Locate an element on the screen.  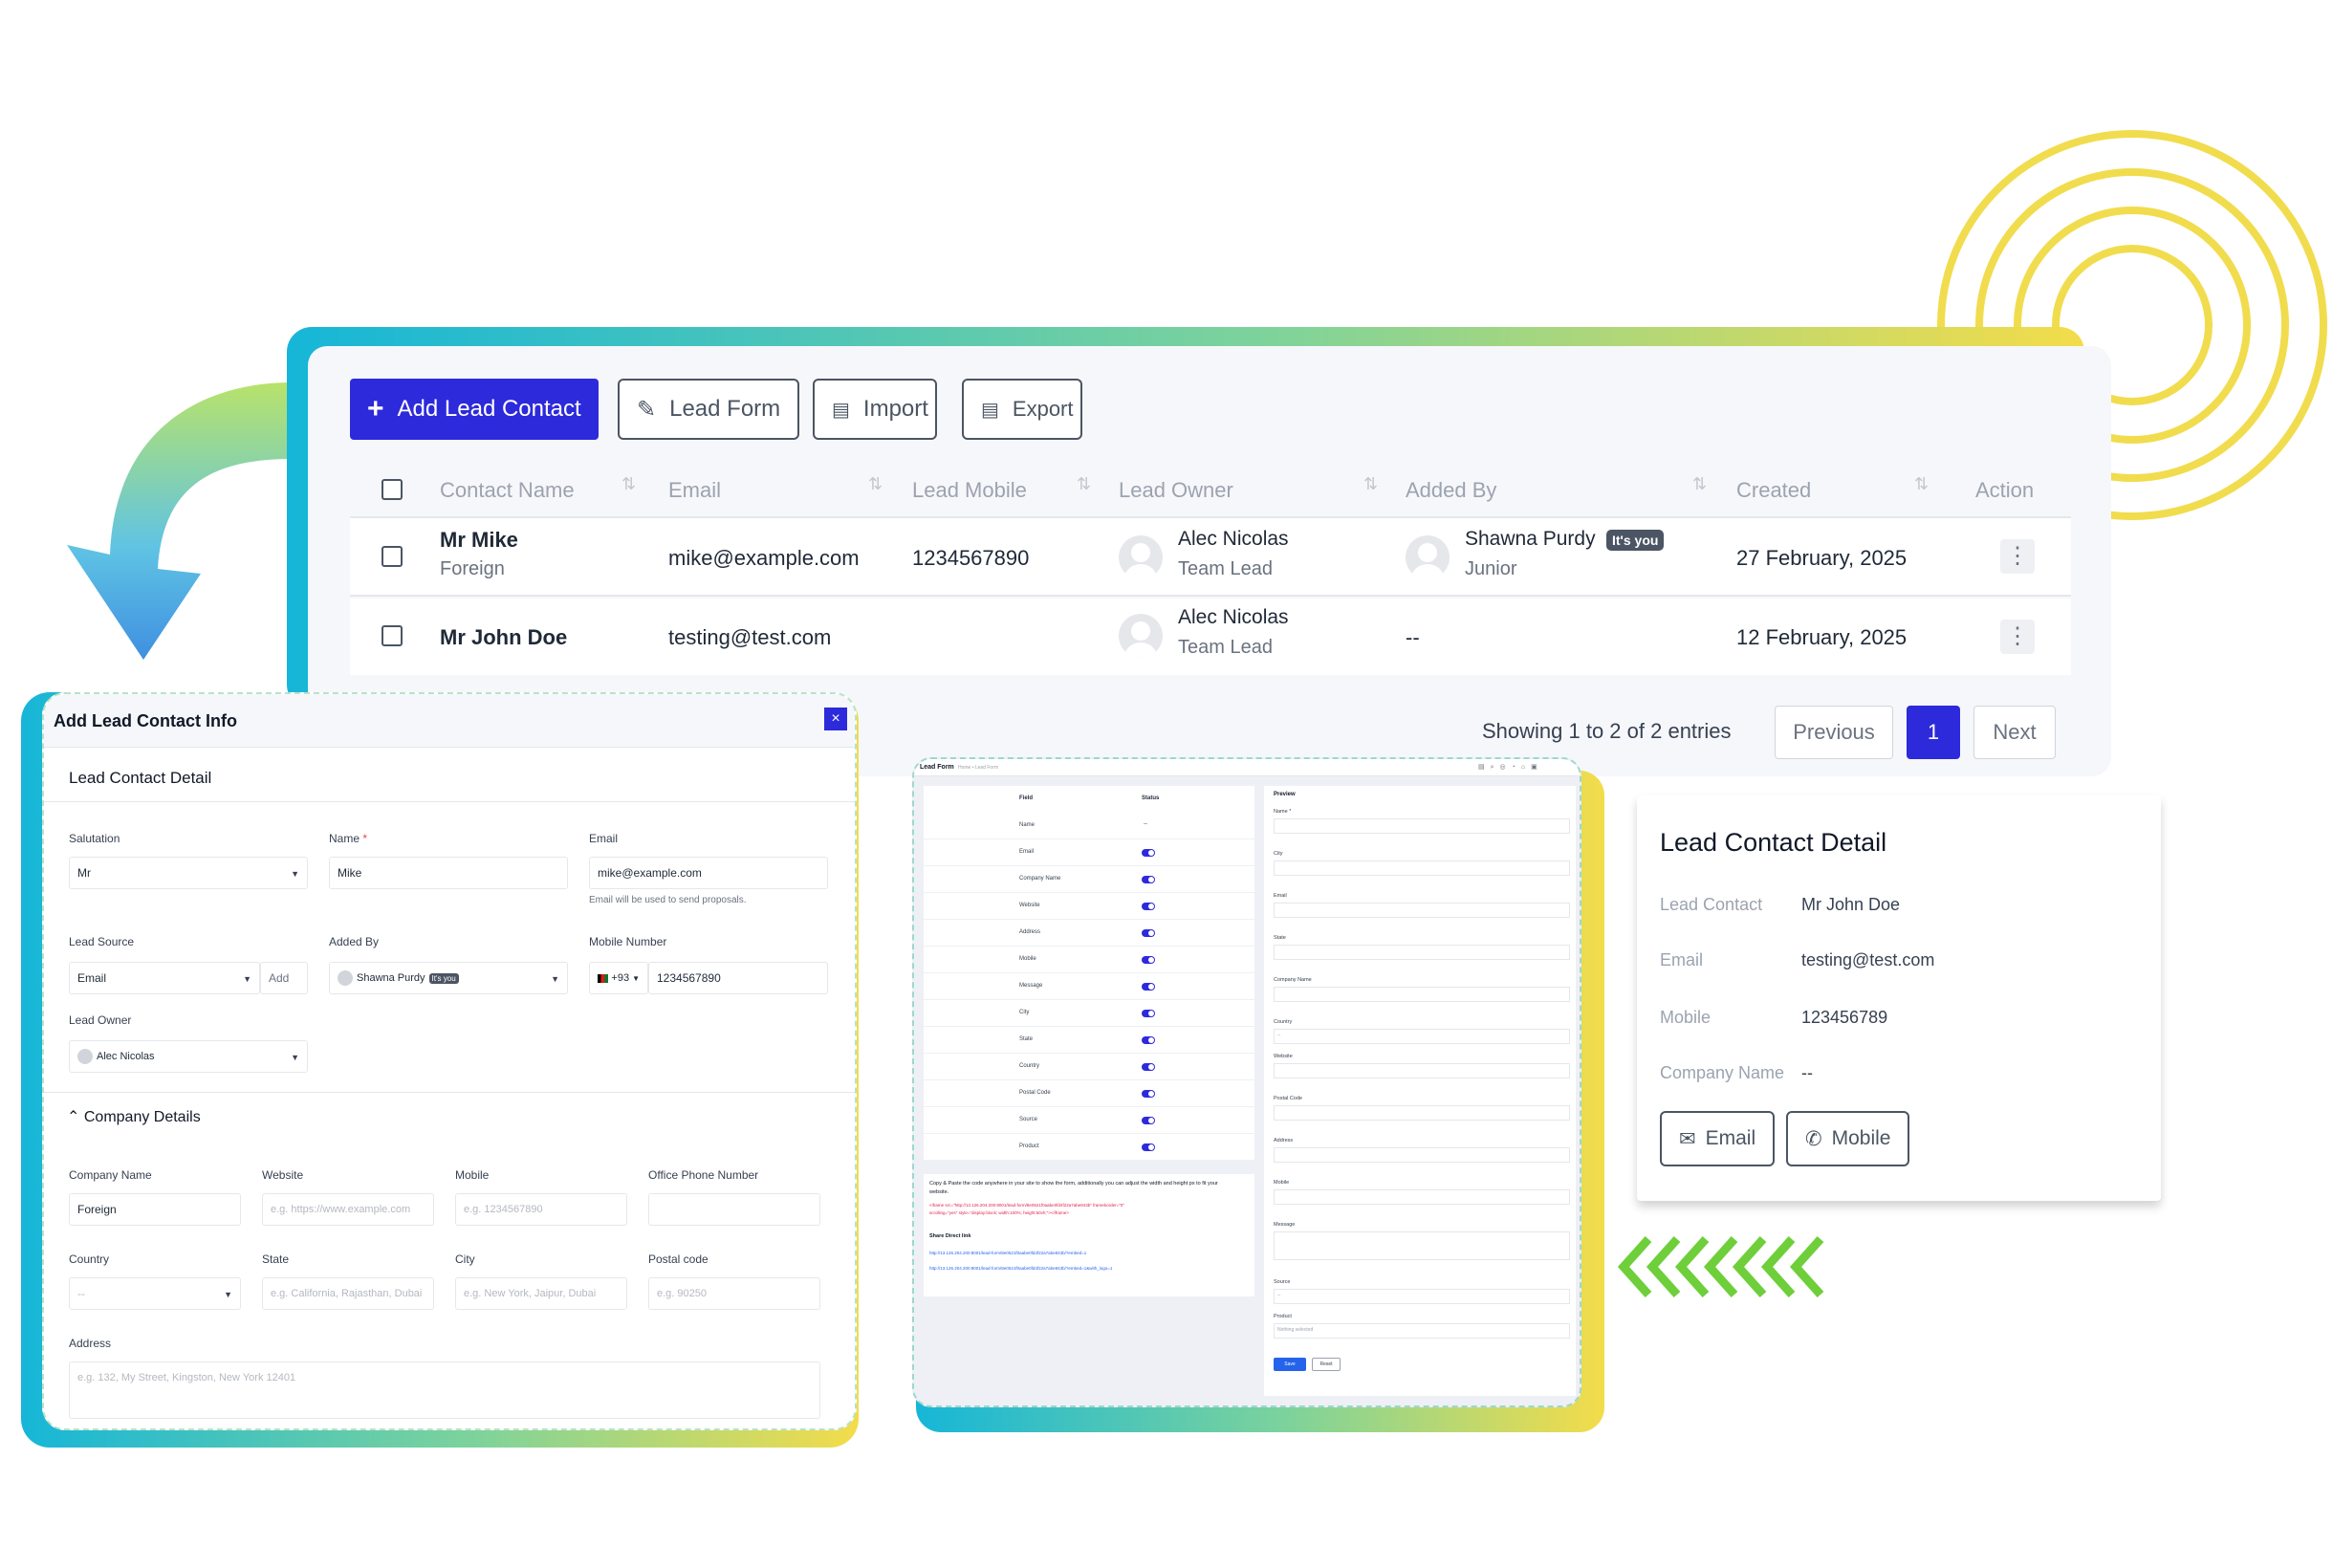
field-row: Source is located at coordinates (1089, 1120).